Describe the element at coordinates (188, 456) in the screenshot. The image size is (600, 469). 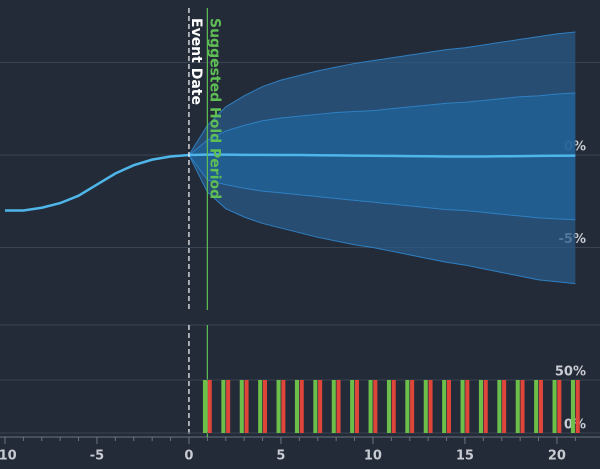
I see `x-tick-label: 0` at that location.